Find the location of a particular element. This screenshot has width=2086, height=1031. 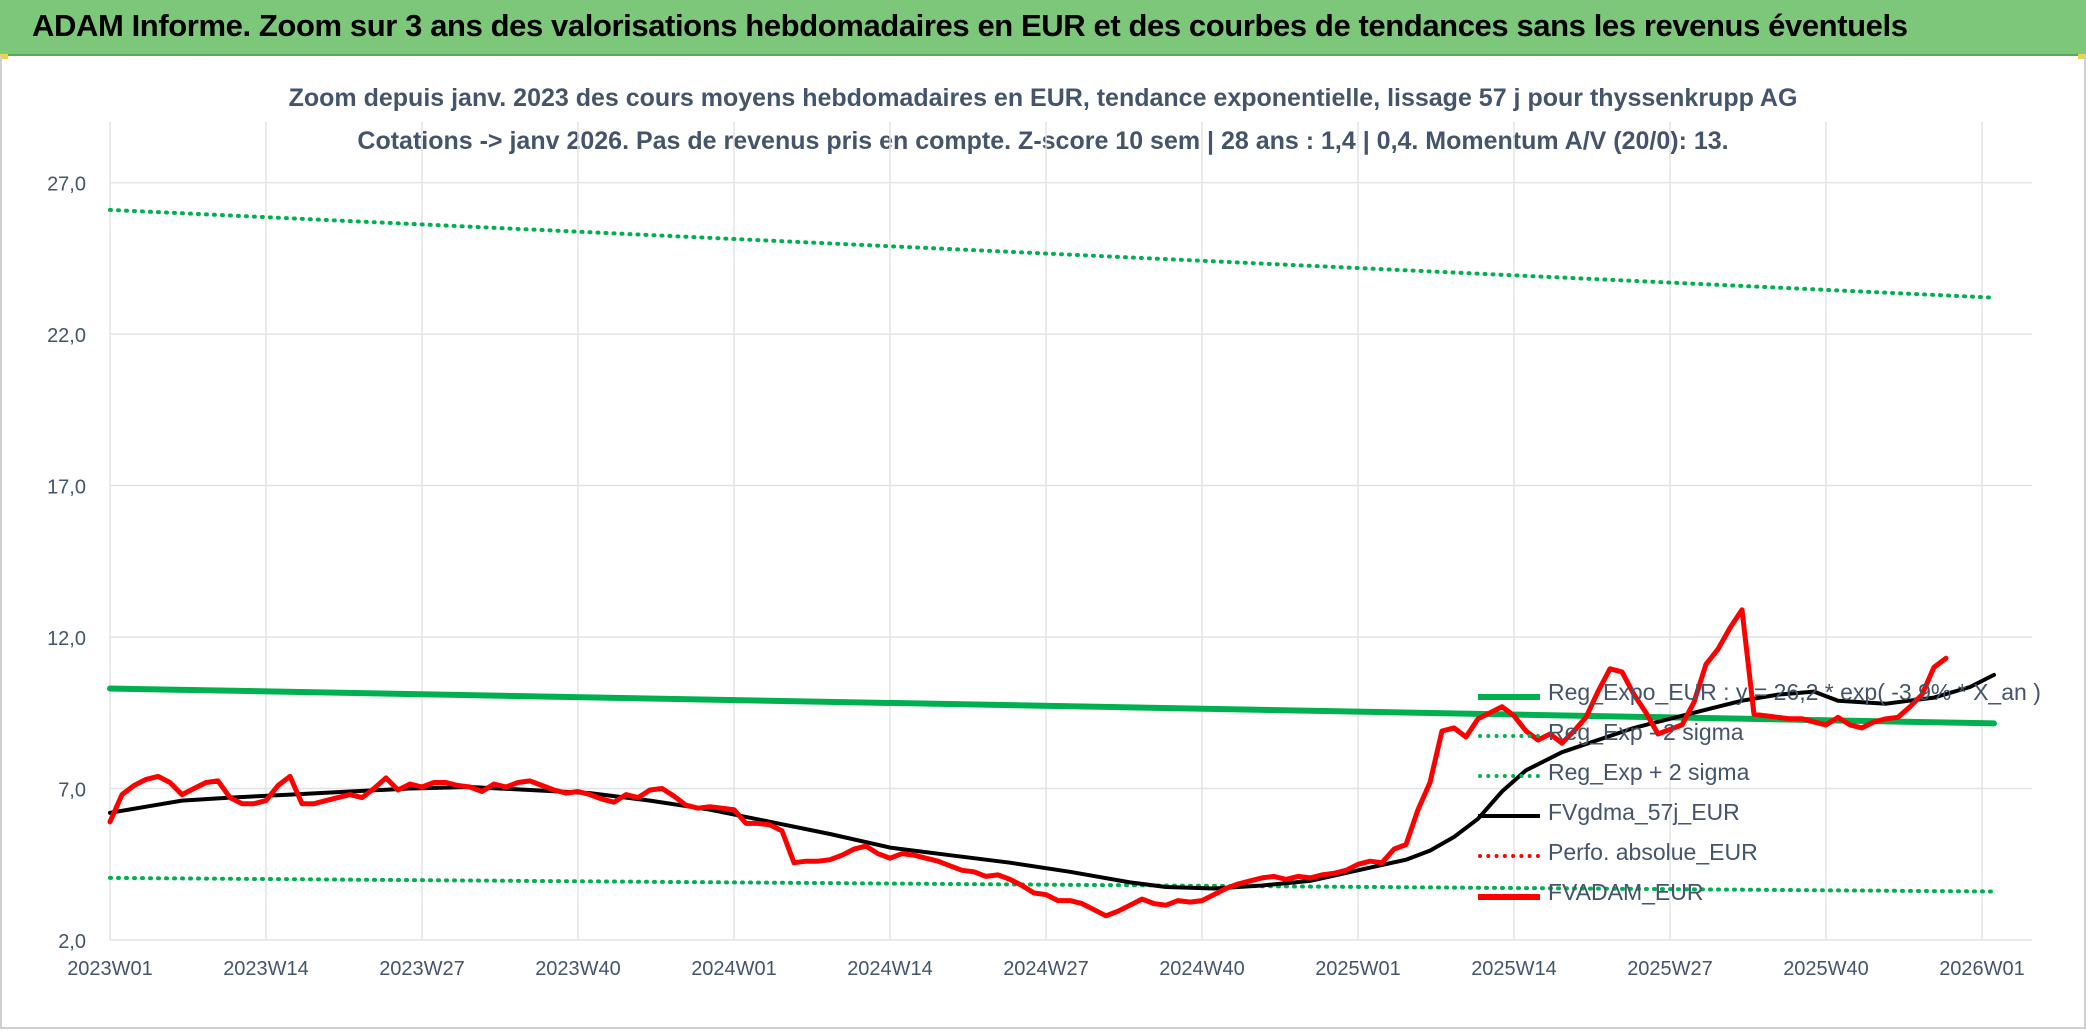

x-tick-label: 2025W14 is located at coordinates (1514, 969).